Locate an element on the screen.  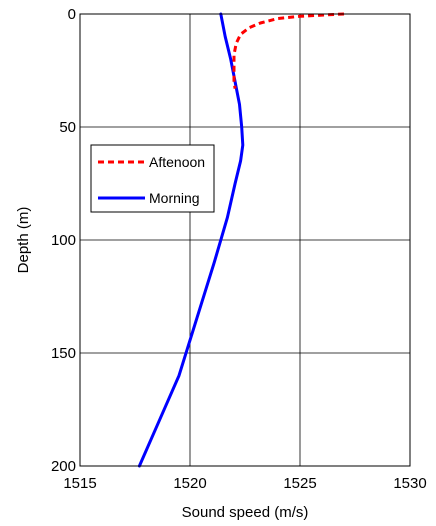
legend-label-aftenoon: Aftenoon is located at coordinates (177, 162).